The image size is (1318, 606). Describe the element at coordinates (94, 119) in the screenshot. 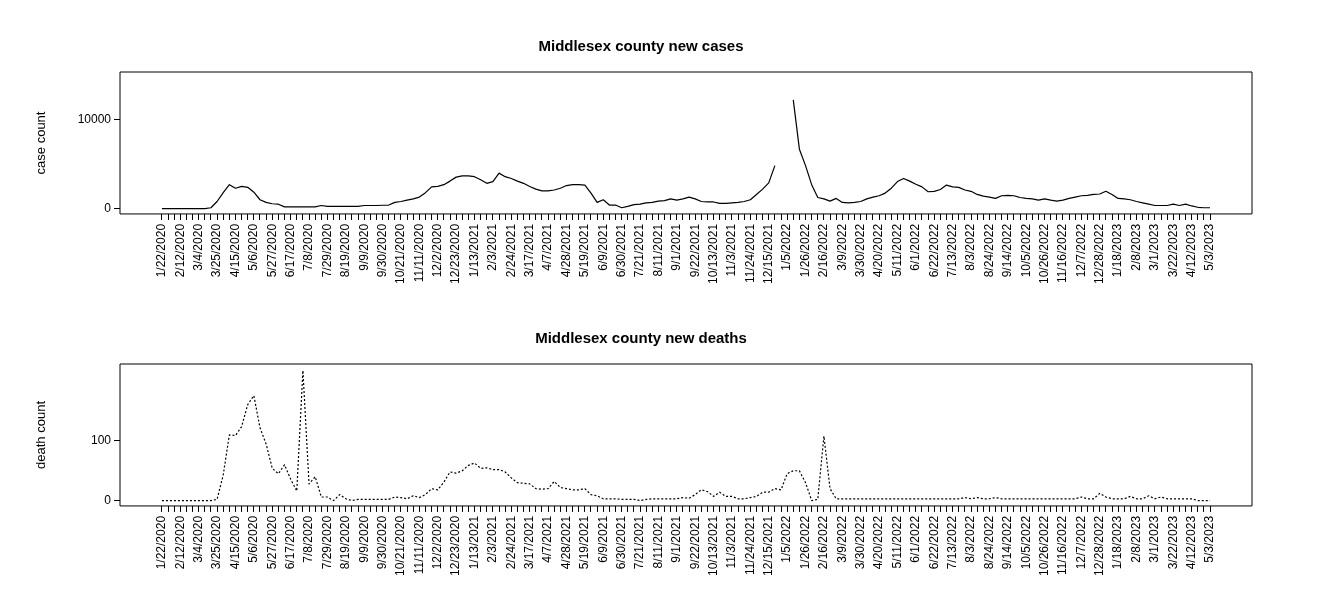

I see `y-tick-label: 10000` at that location.